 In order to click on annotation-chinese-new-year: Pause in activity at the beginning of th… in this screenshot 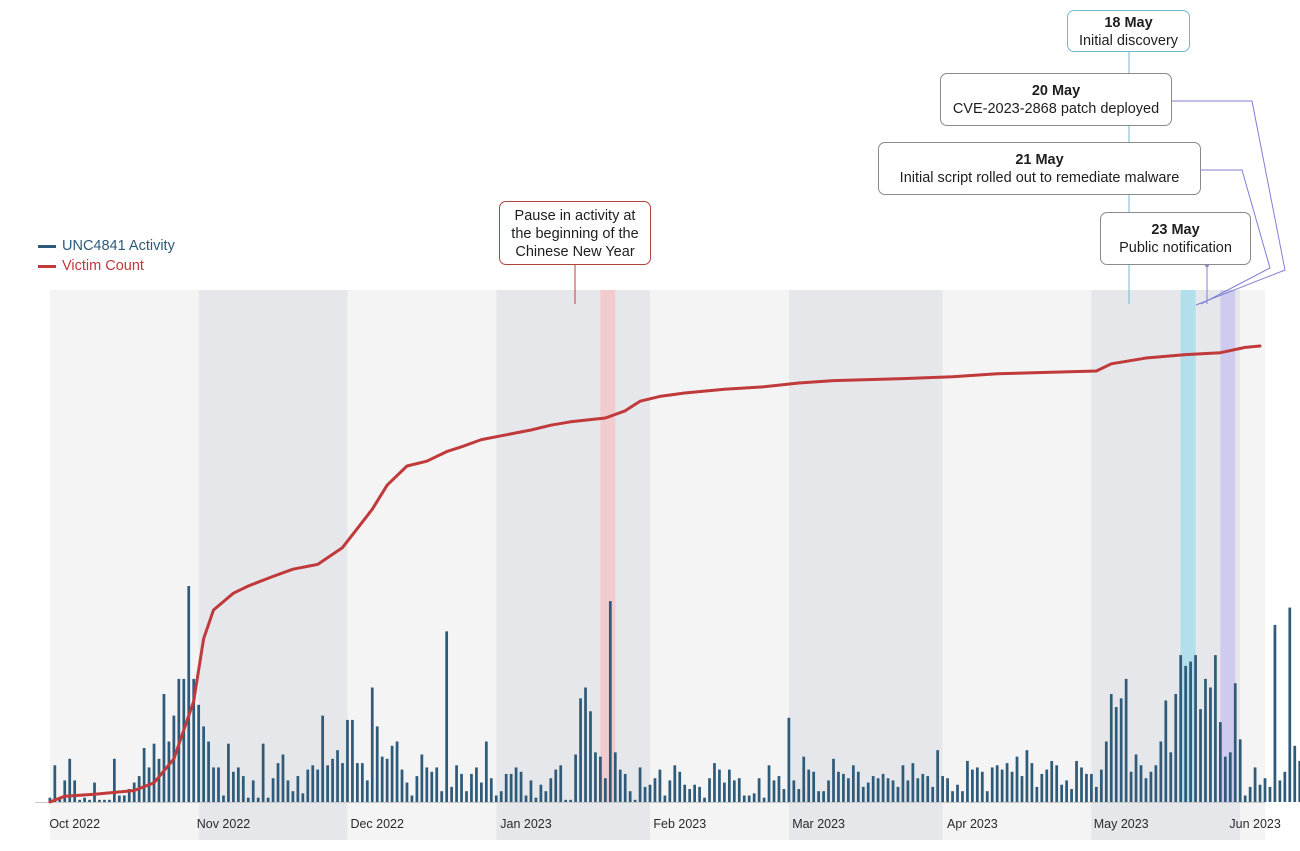, I will do `click(575, 233)`.